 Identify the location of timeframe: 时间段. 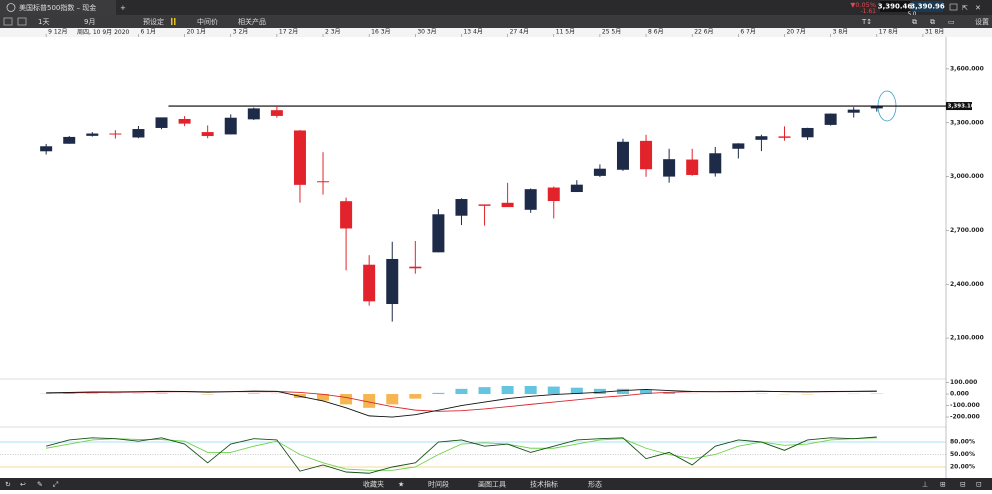
(438, 484).